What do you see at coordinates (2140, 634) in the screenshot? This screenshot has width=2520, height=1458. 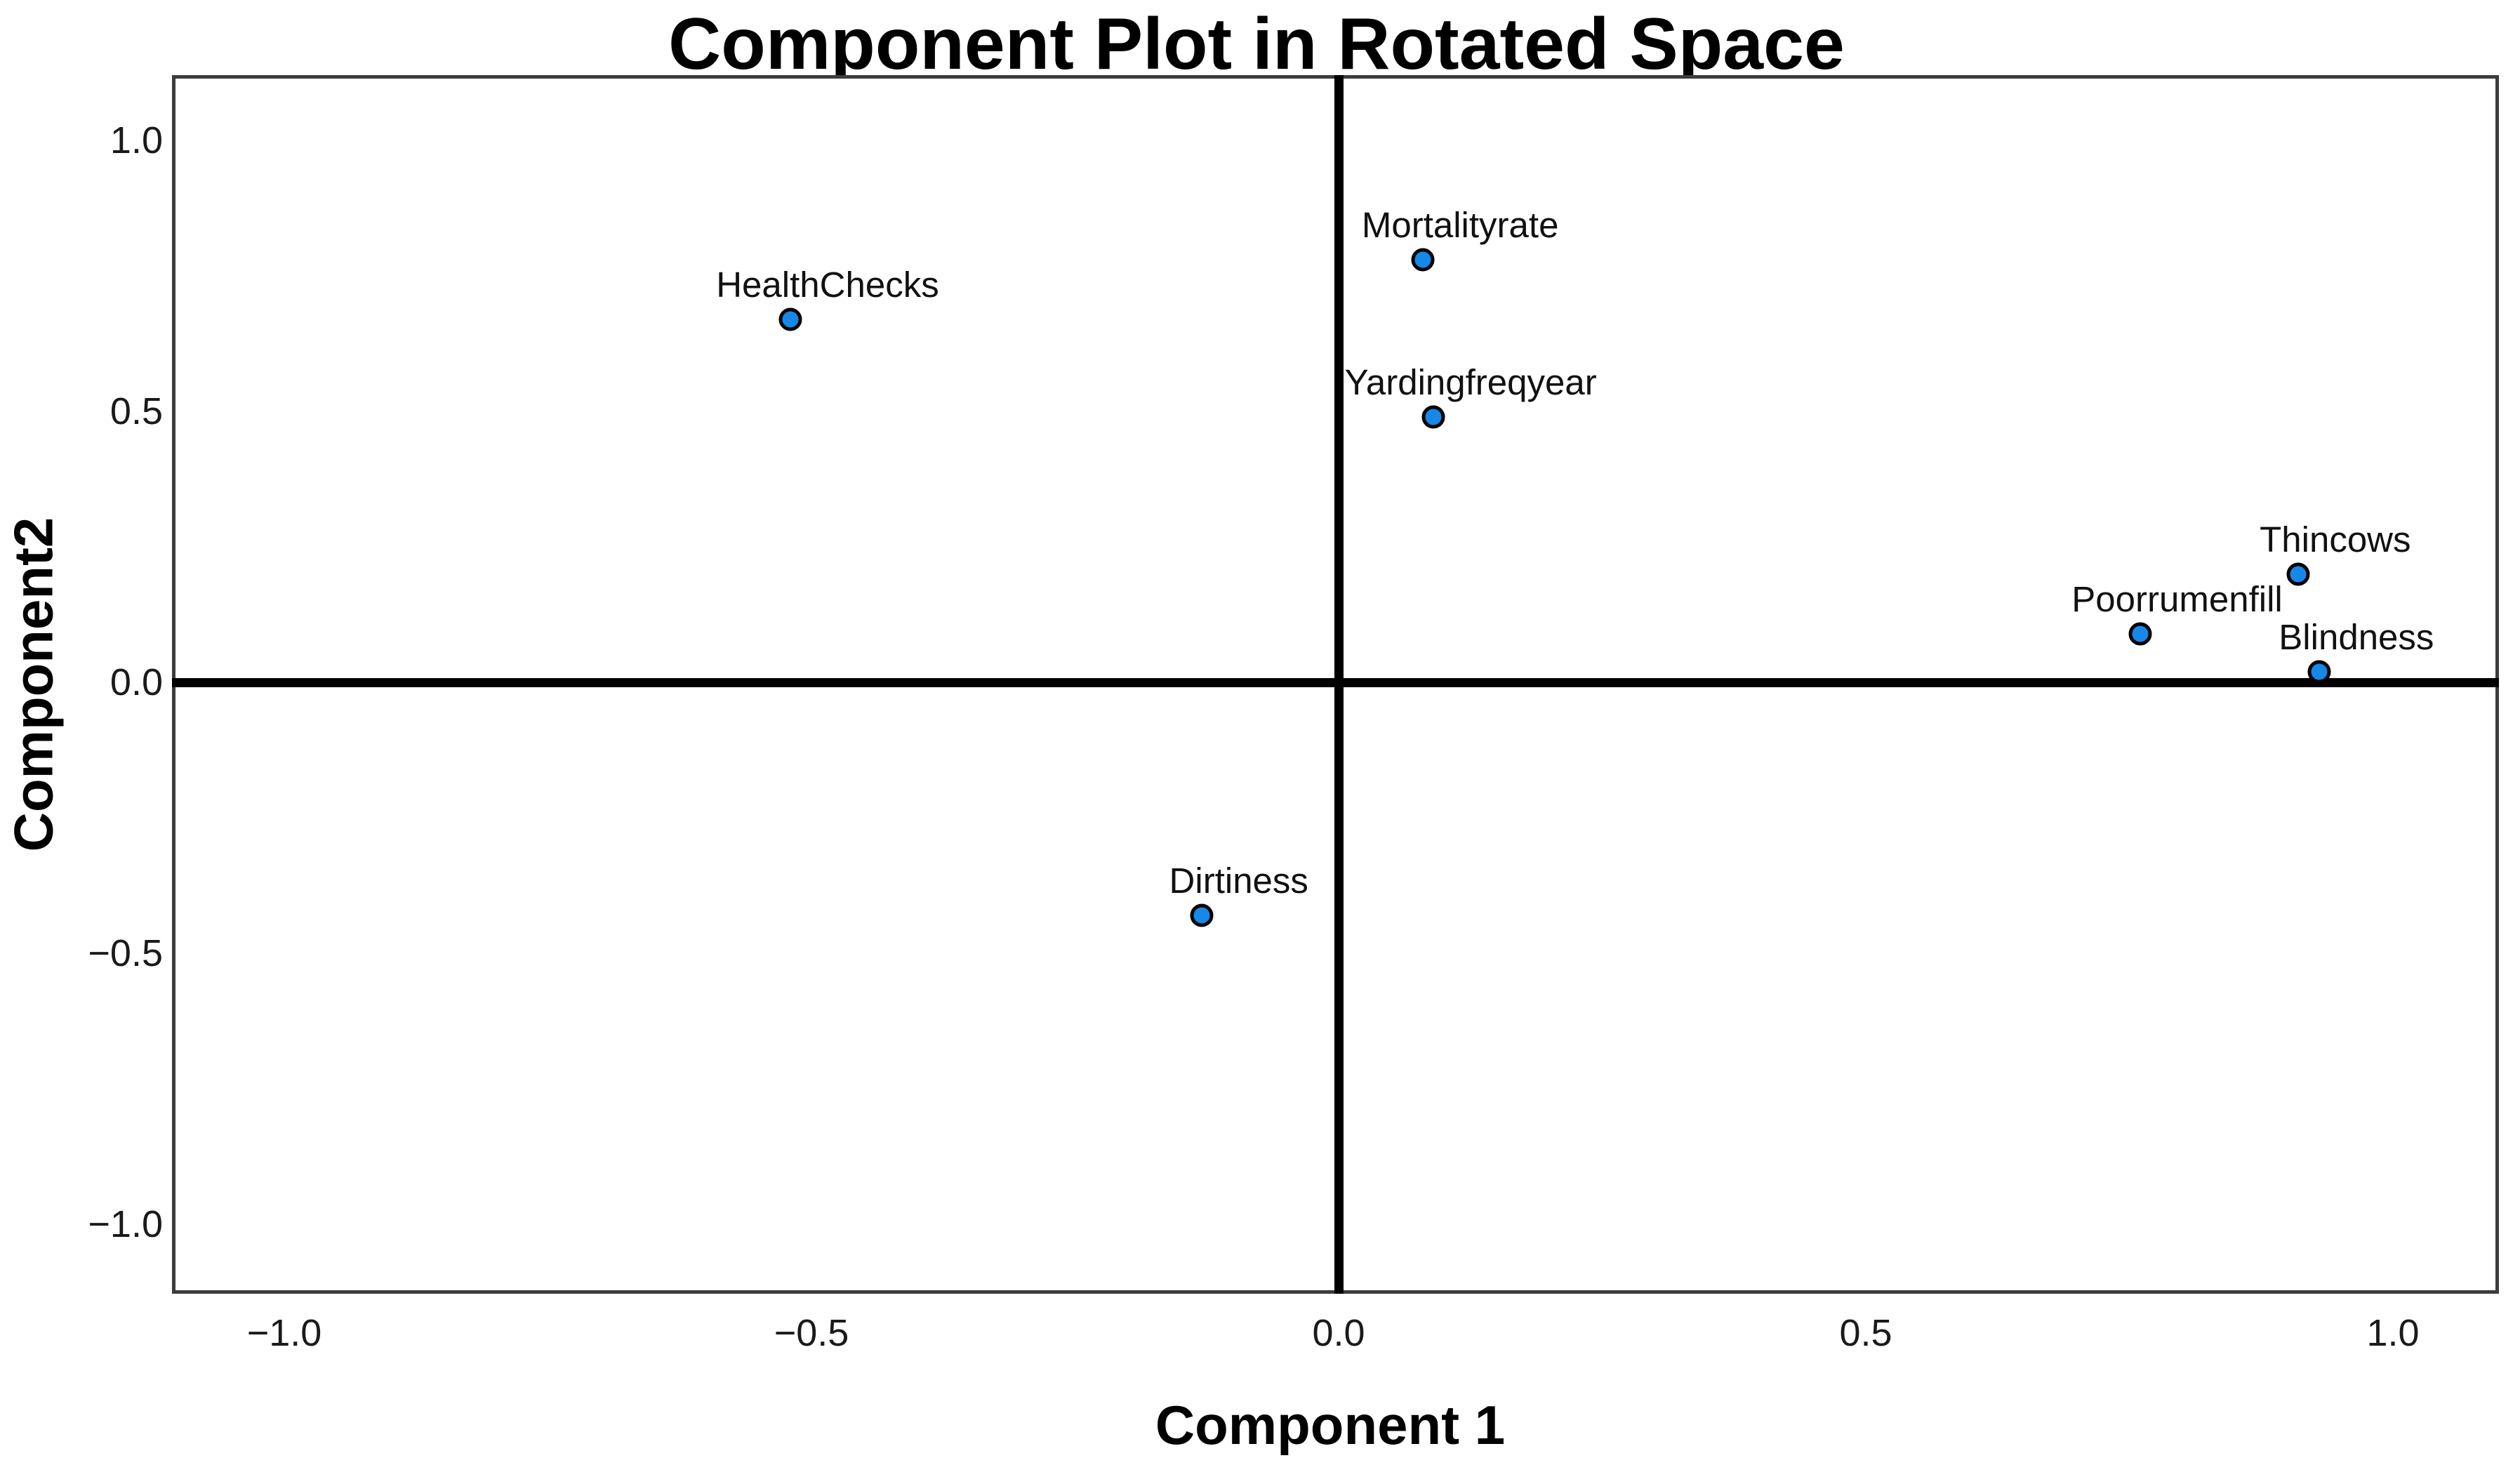 I see `data-point-poorrumenfill` at bounding box center [2140, 634].